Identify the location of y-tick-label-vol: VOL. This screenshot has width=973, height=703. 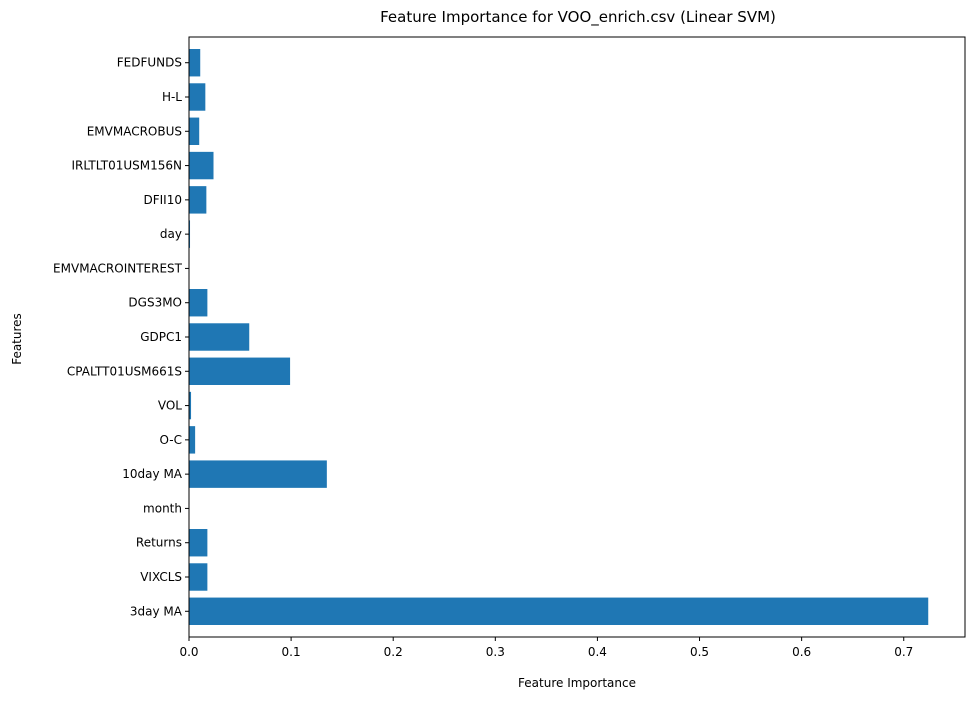
(170, 406).